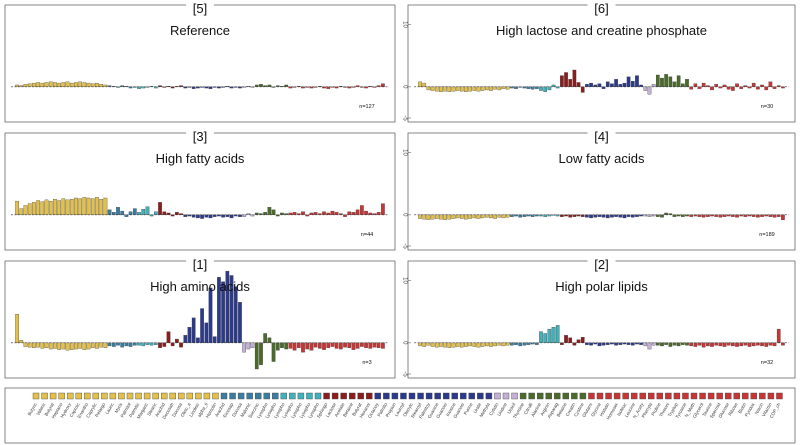 Image resolution: width=800 pixels, height=445 pixels. What do you see at coordinates (109, 408) in the screenshot?
I see `legend-label: Lauric` at bounding box center [109, 408].